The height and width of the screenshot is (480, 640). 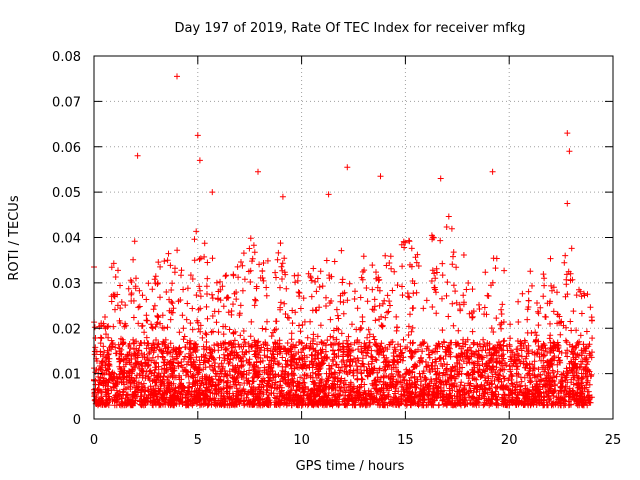 I want to click on y-tick-label: 0.03, so click(x=66, y=284).